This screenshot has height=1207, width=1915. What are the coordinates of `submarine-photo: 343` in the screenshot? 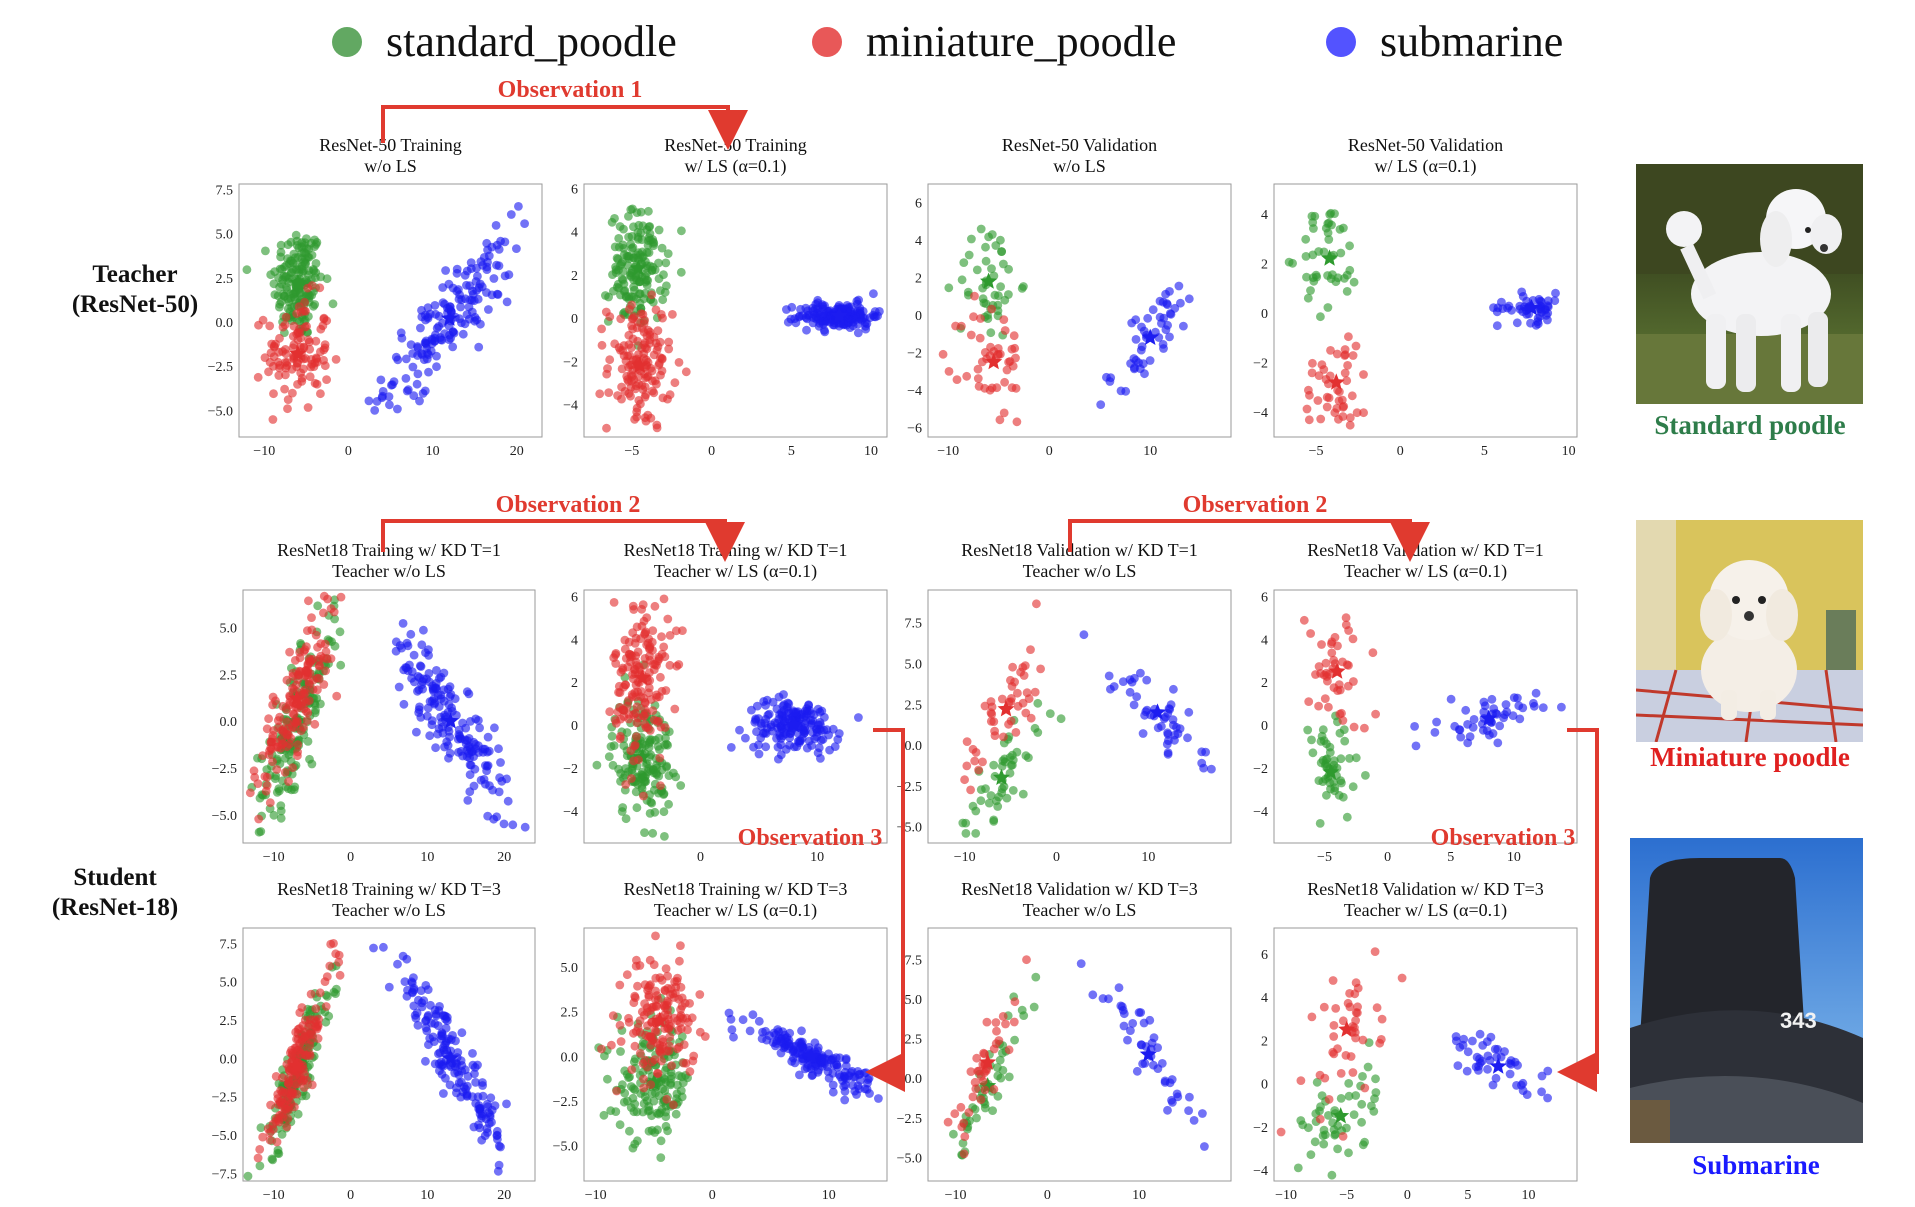 It's located at (1746, 990).